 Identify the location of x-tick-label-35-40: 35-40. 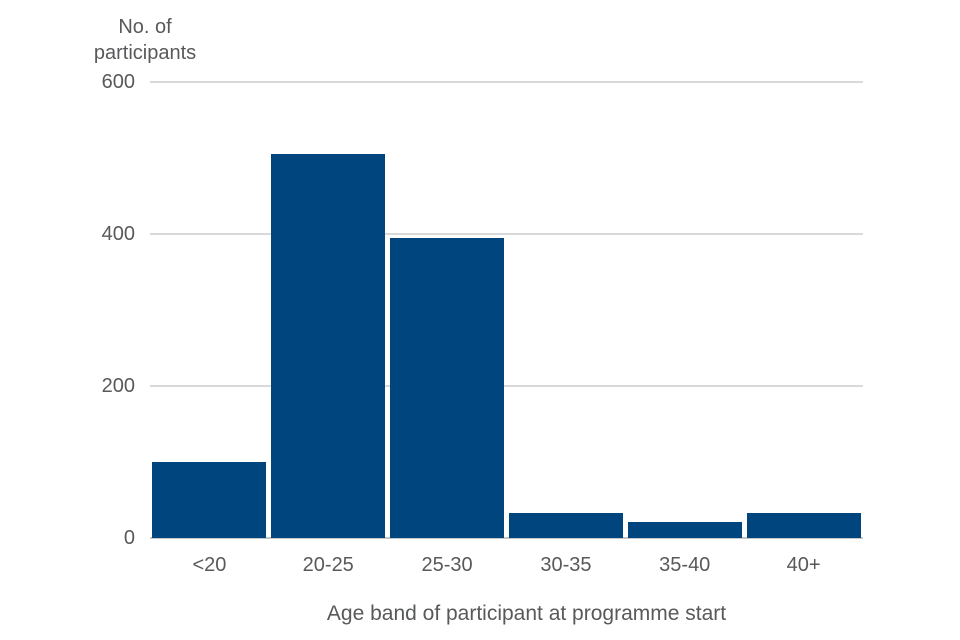
(685, 565).